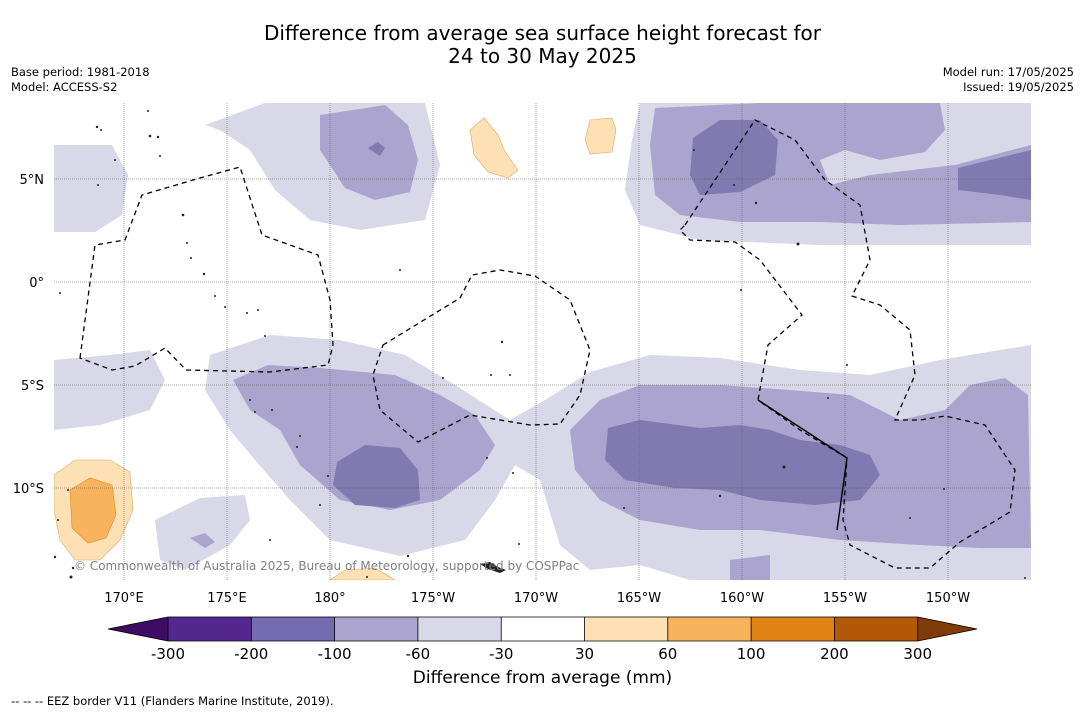 The width and height of the screenshot is (1085, 717). Describe the element at coordinates (32, 180) in the screenshot. I see `lat-label-5n: 5°N` at that location.